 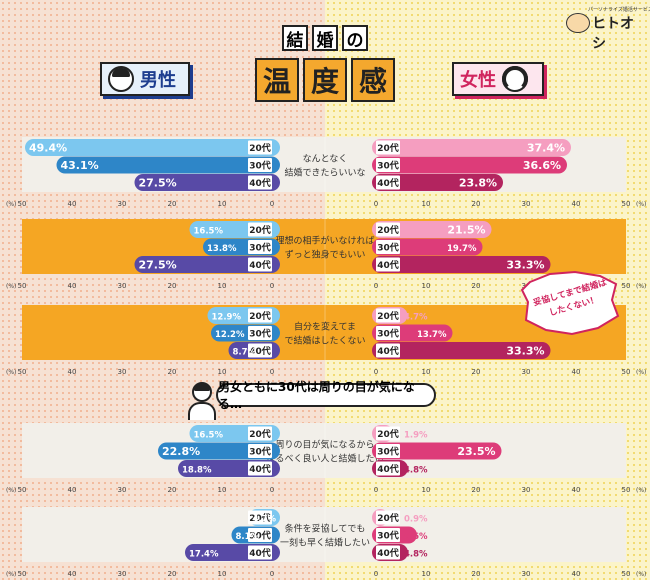 I want to click on panel-background, so click(x=324, y=534).